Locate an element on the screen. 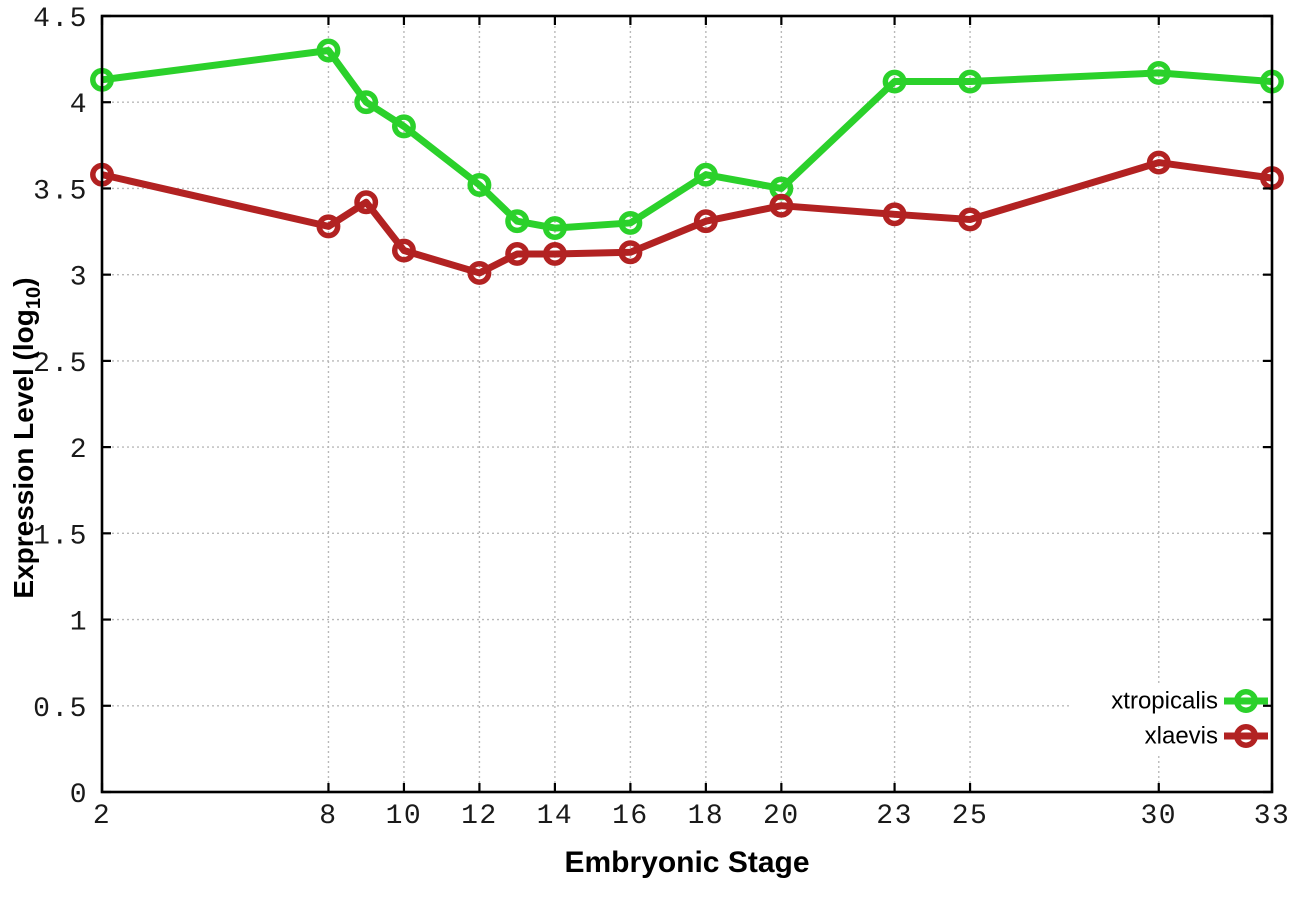 The width and height of the screenshot is (1296, 907). y-axis-title-text: Expression Level (log is located at coordinates (24, 454).